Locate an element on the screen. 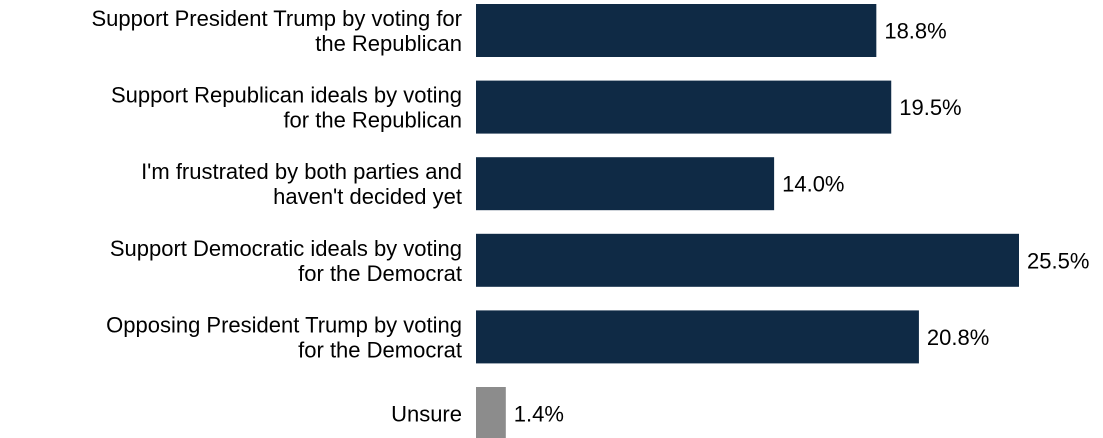 Image resolution: width=1103 pixels, height=438 pixels. category-label-6-line-1: Unsure is located at coordinates (426, 414).